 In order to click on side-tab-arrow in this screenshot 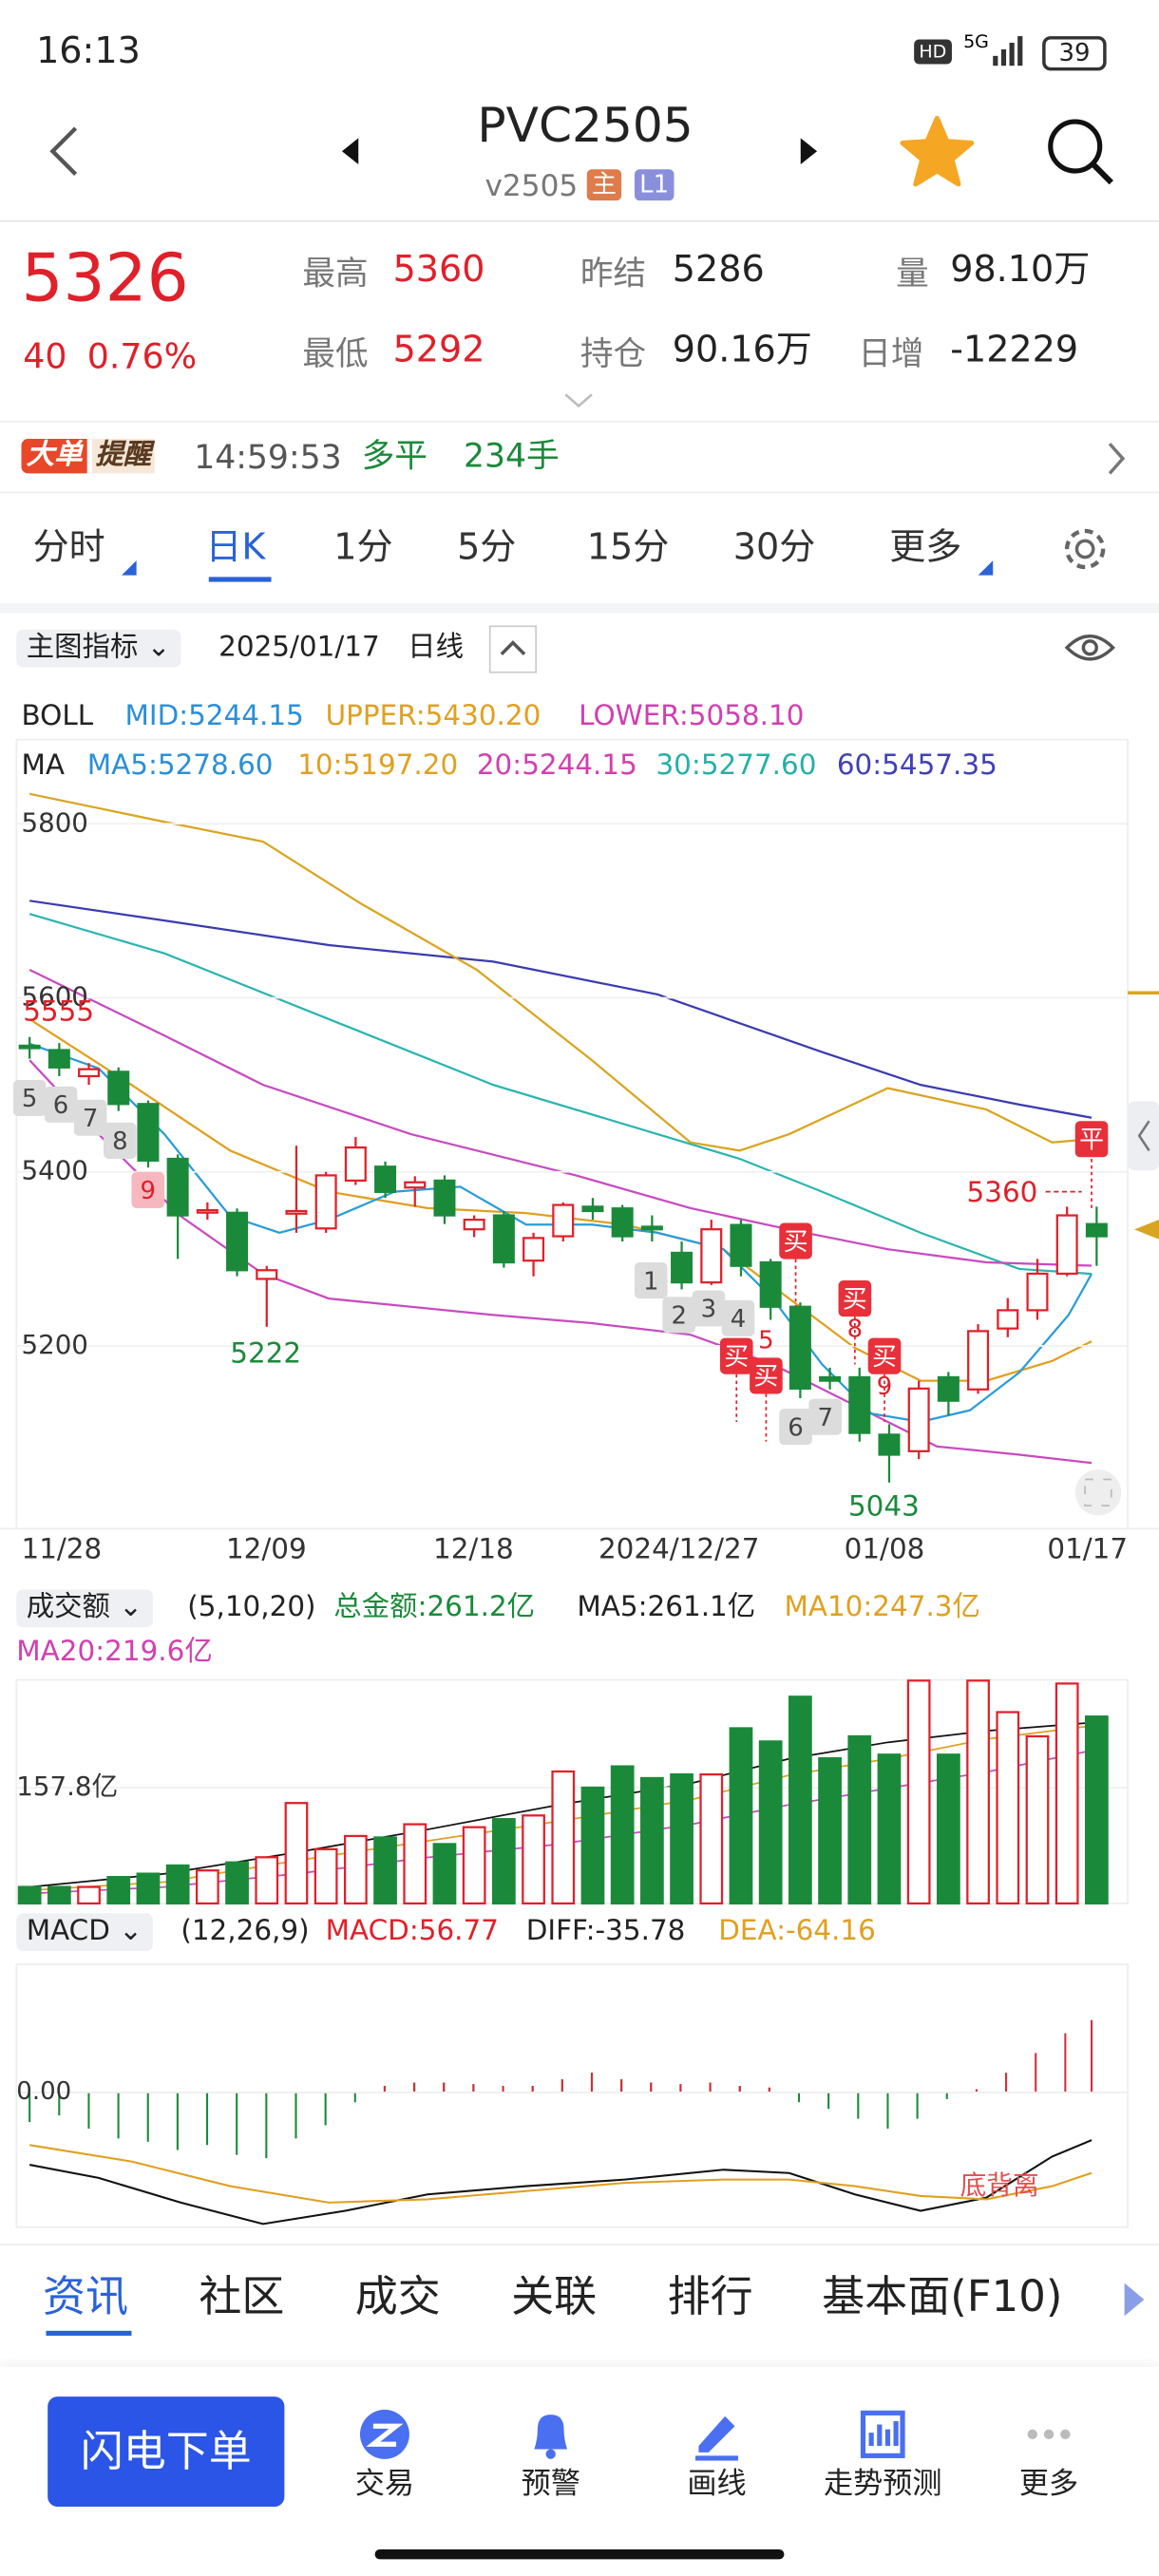, I will do `click(1143, 1136)`.